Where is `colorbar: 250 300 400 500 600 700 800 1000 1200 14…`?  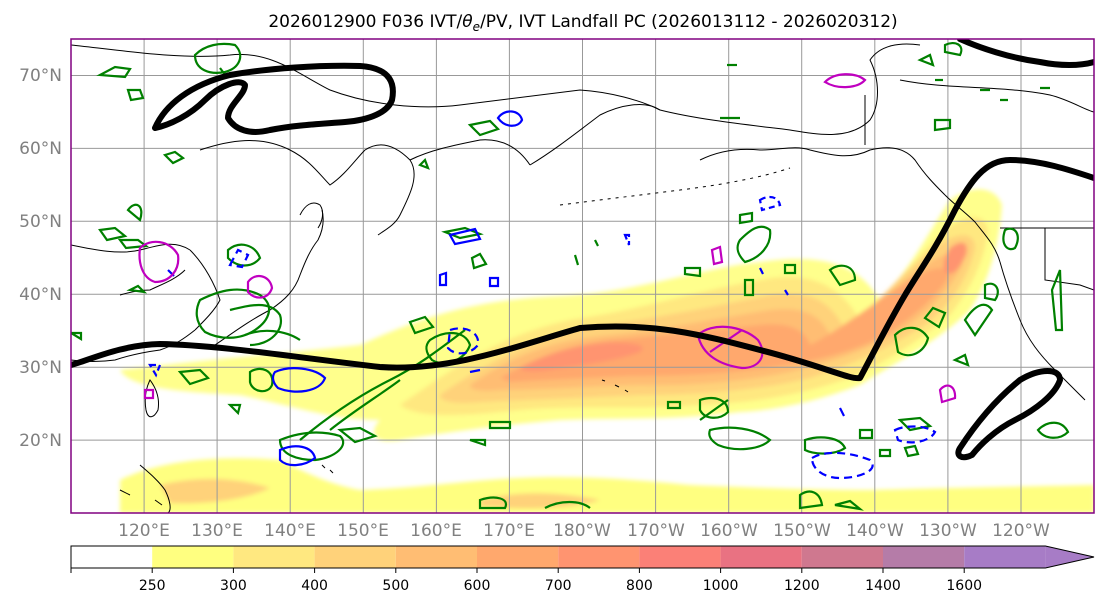 colorbar: 250 300 400 500 600 700 800 1000 1200 14… is located at coordinates (582, 569).